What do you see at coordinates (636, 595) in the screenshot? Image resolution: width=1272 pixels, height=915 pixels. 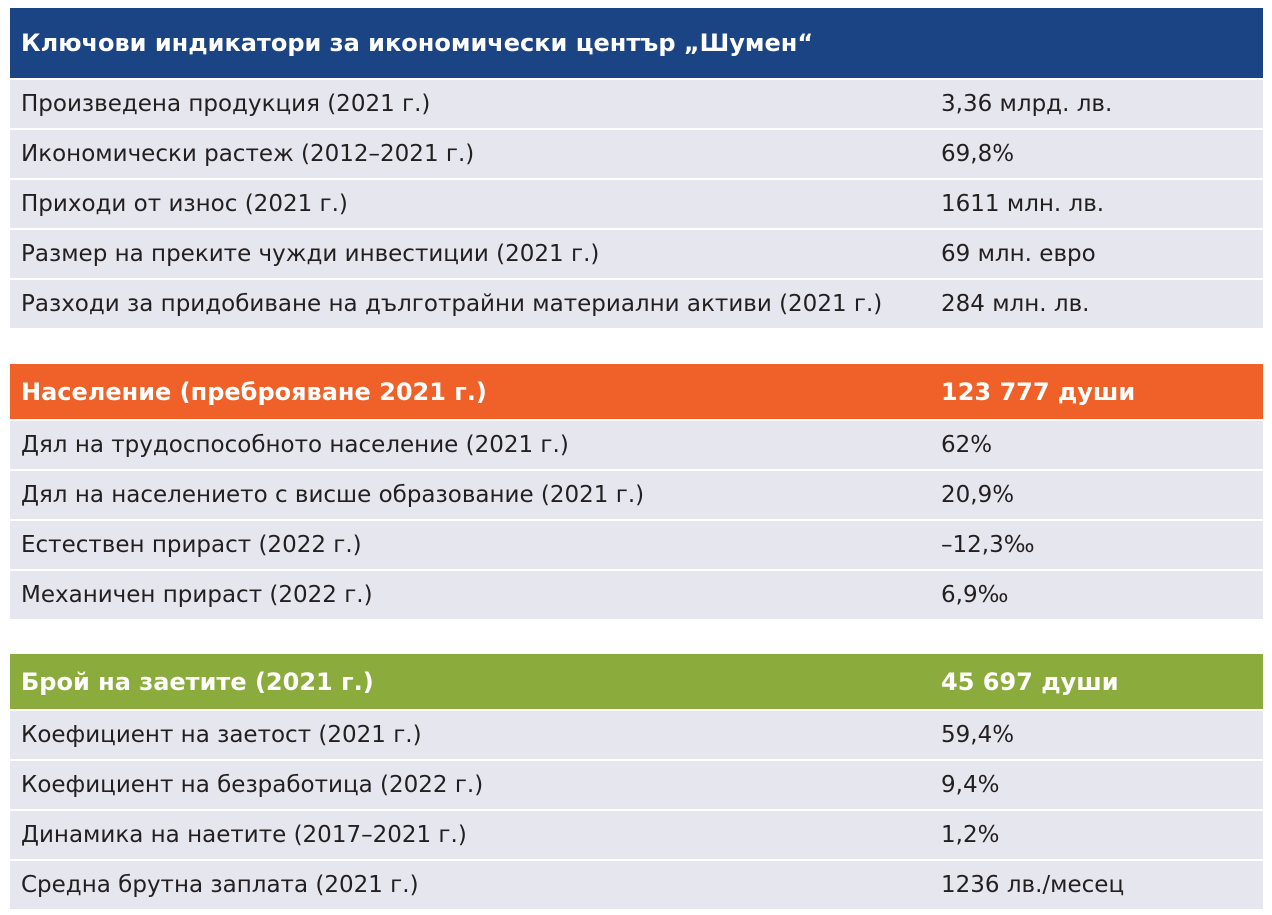 I see `table-row: Механичен прираст (2022 г.) 6,9‰` at bounding box center [636, 595].